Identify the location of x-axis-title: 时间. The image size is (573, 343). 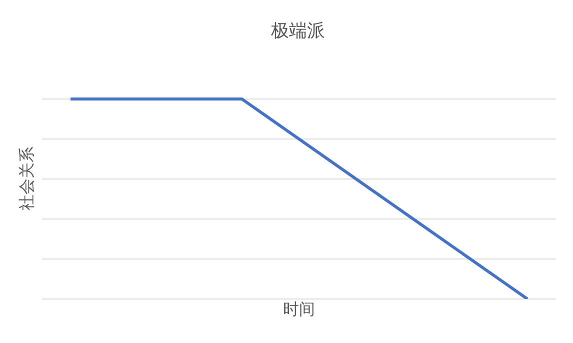
(299, 309).